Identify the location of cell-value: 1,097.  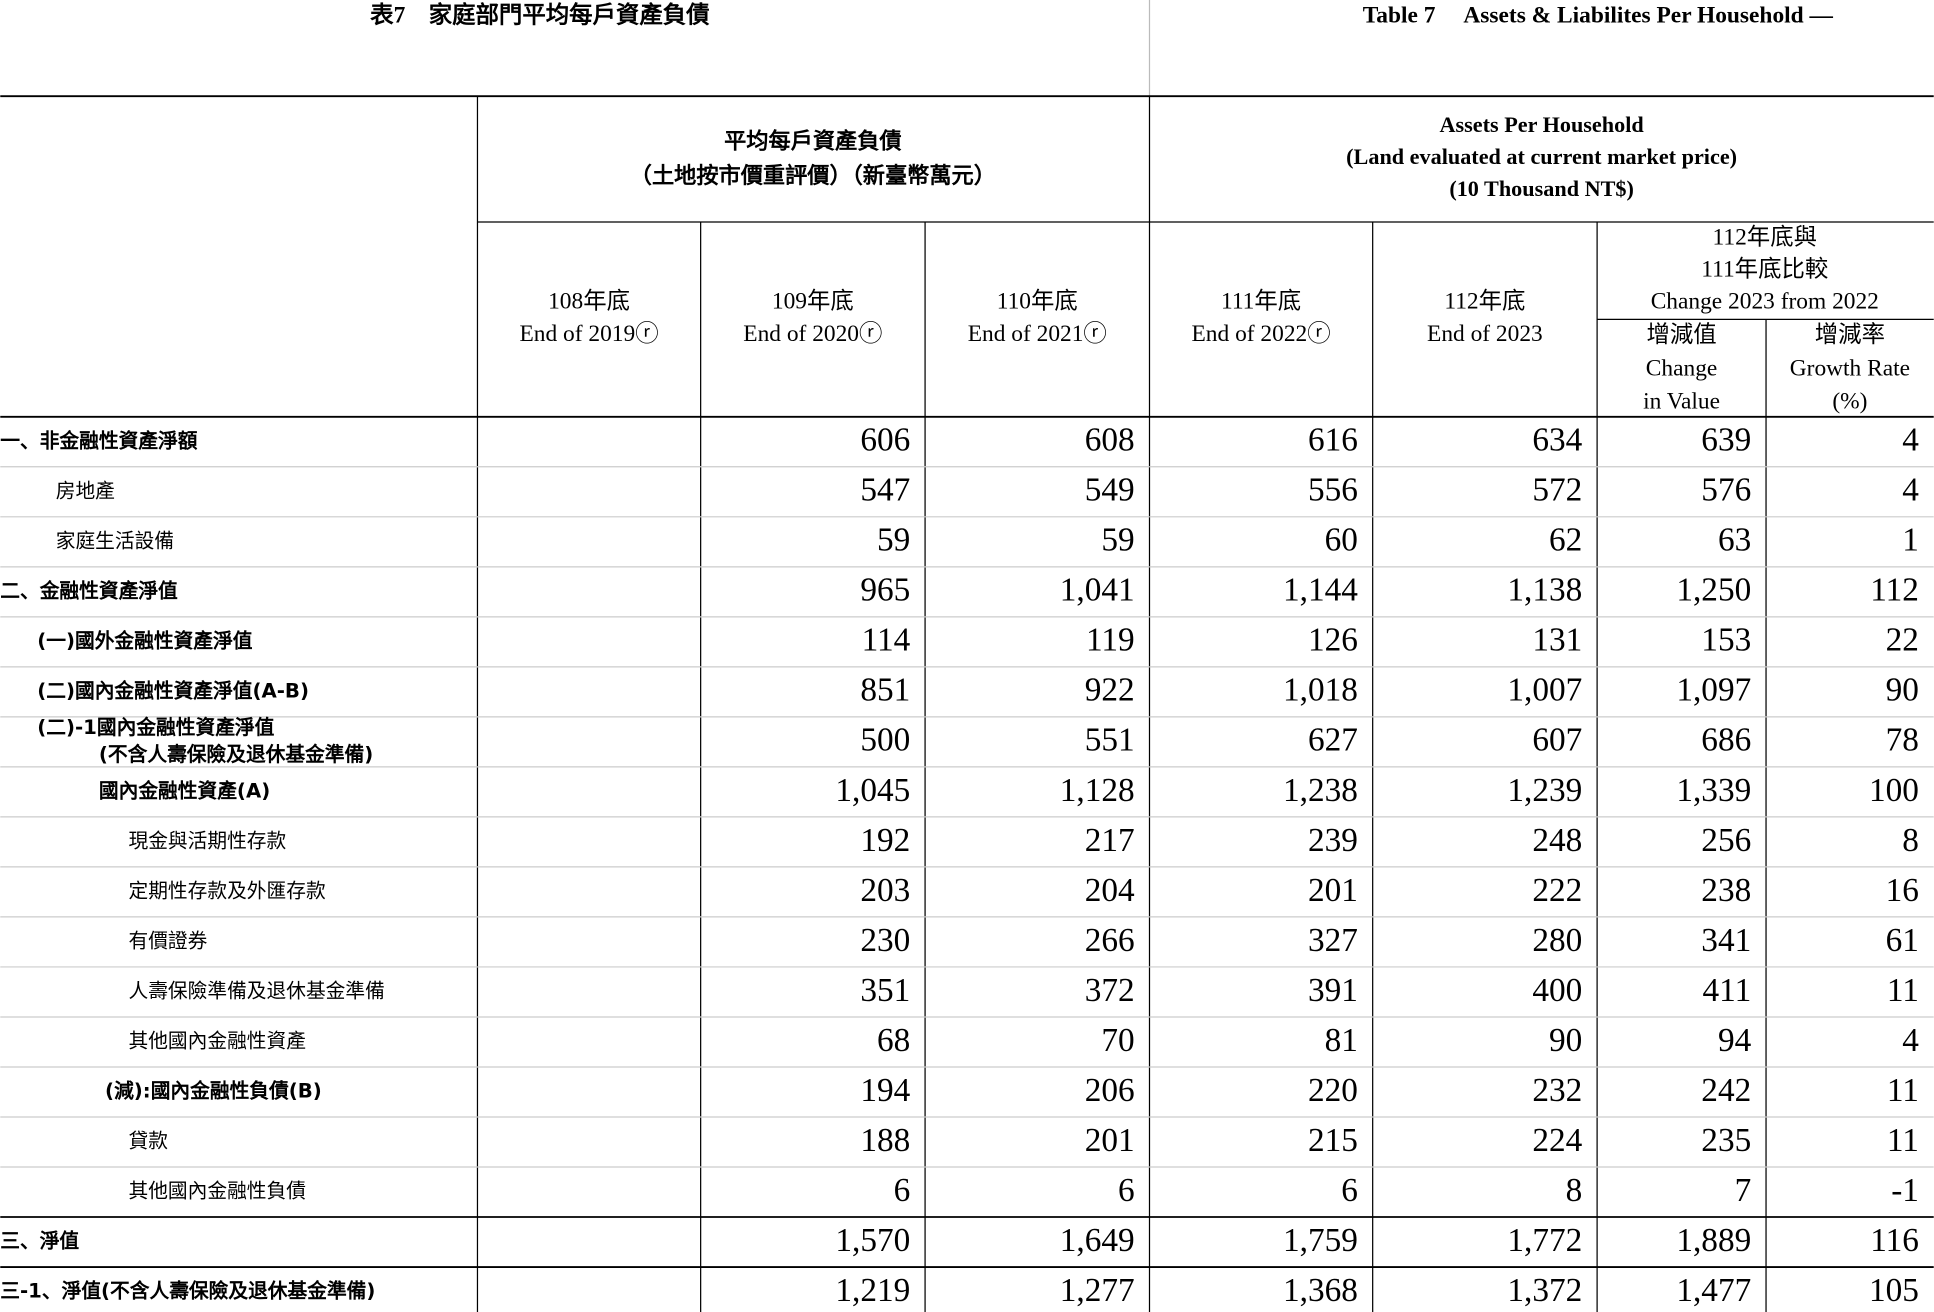
(1713, 690).